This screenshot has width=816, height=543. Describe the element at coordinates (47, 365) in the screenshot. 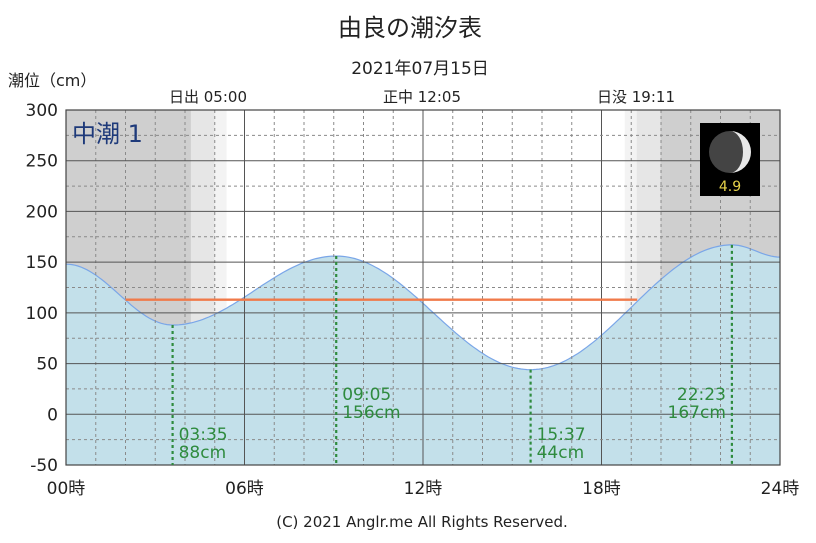

I see `y-tick-label: 50` at that location.